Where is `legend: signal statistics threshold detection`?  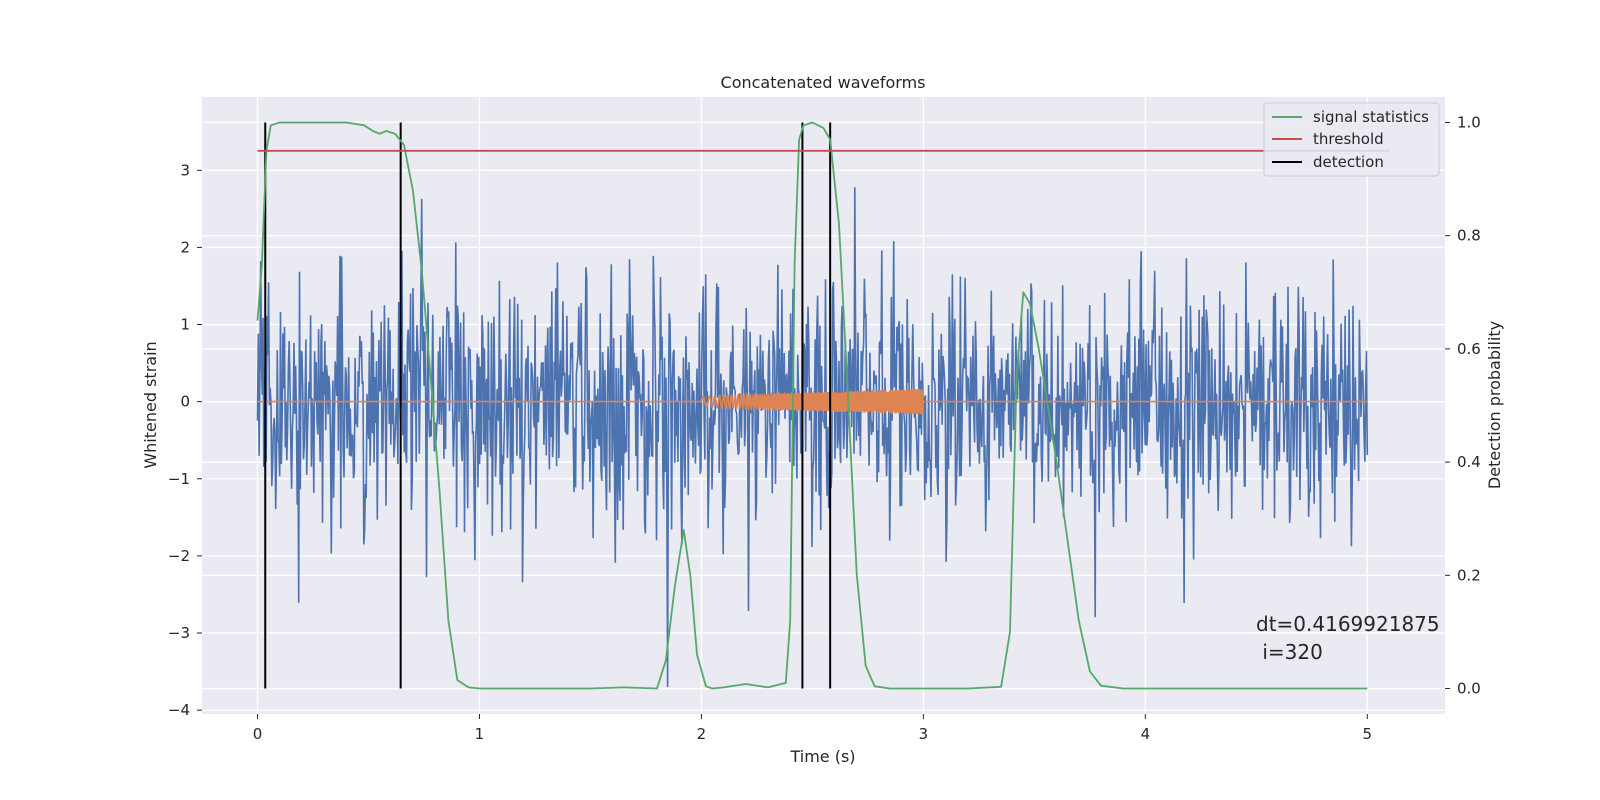
legend: signal statistics threshold detection is located at coordinates (1351, 139).